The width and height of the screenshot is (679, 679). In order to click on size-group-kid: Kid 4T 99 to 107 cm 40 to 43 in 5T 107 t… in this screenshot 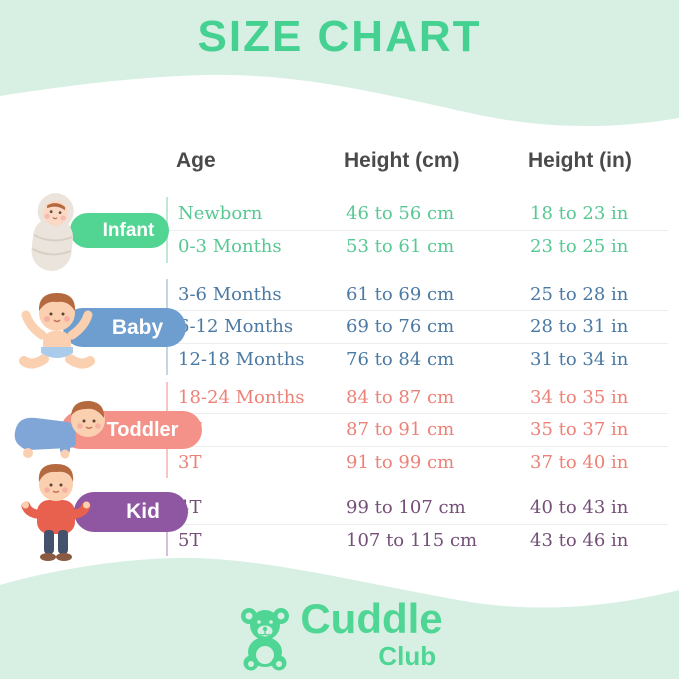, I will do `click(339, 512)`.